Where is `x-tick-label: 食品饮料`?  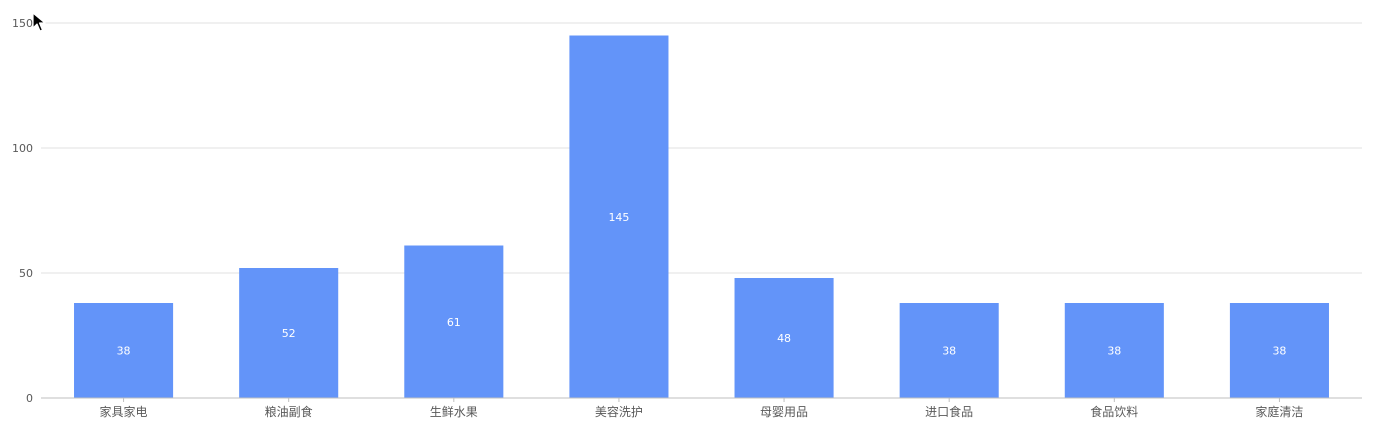
x-tick-label: 食品饮料 is located at coordinates (1114, 411).